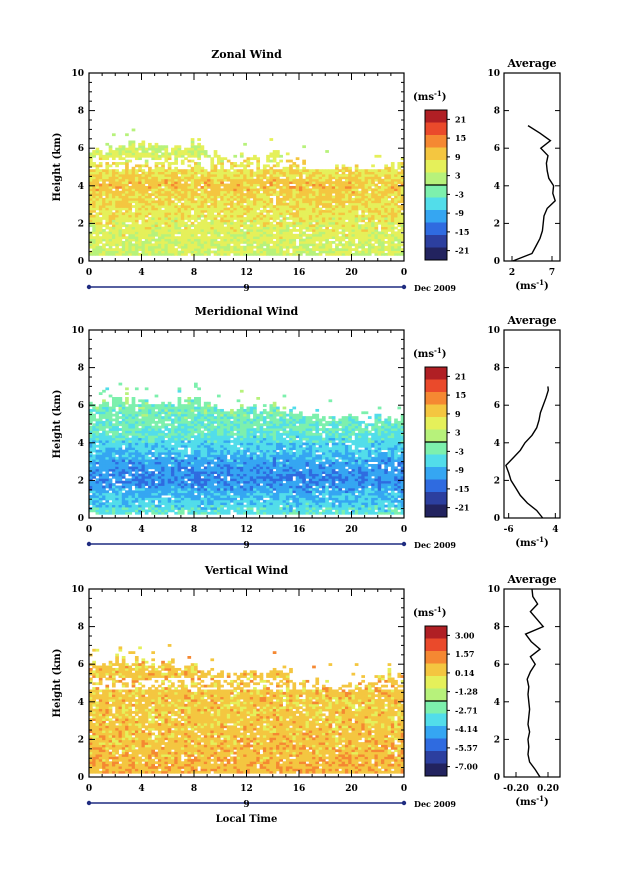 The width and height of the screenshot is (625, 873). Describe the element at coordinates (466, 729) in the screenshot. I see `colorbar-tick-label: -4.14` at that location.